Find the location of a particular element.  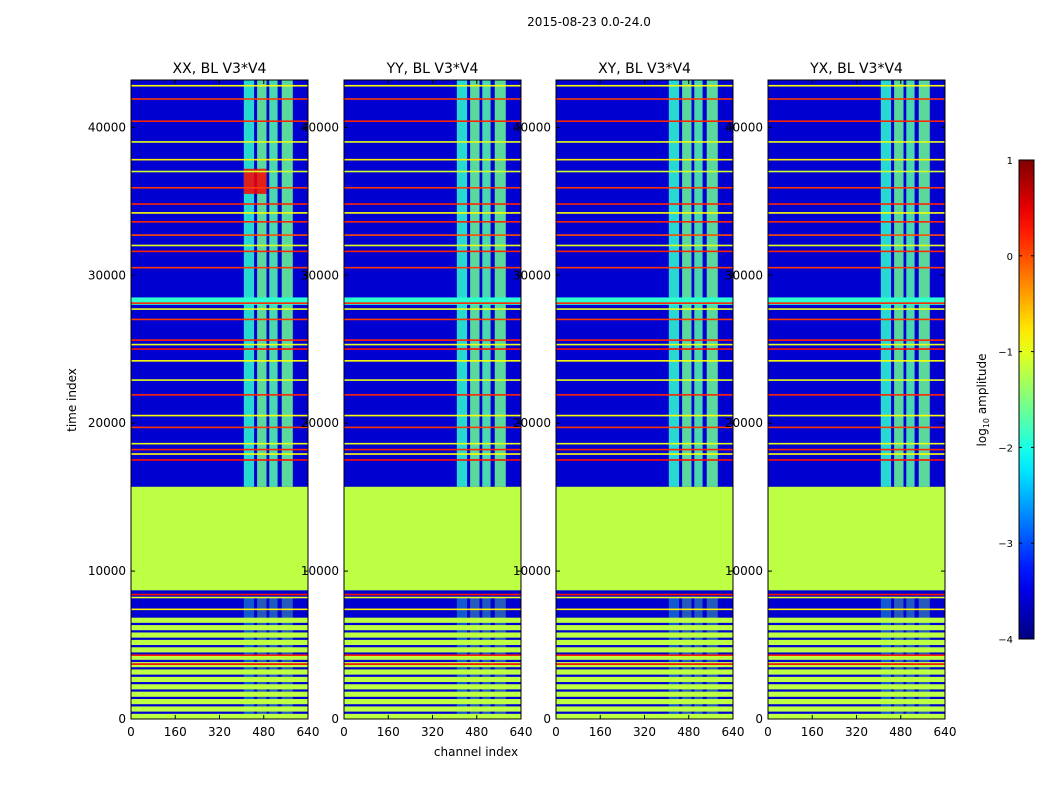

panel-title: YX, BL V3*V4 is located at coordinates (856, 69).